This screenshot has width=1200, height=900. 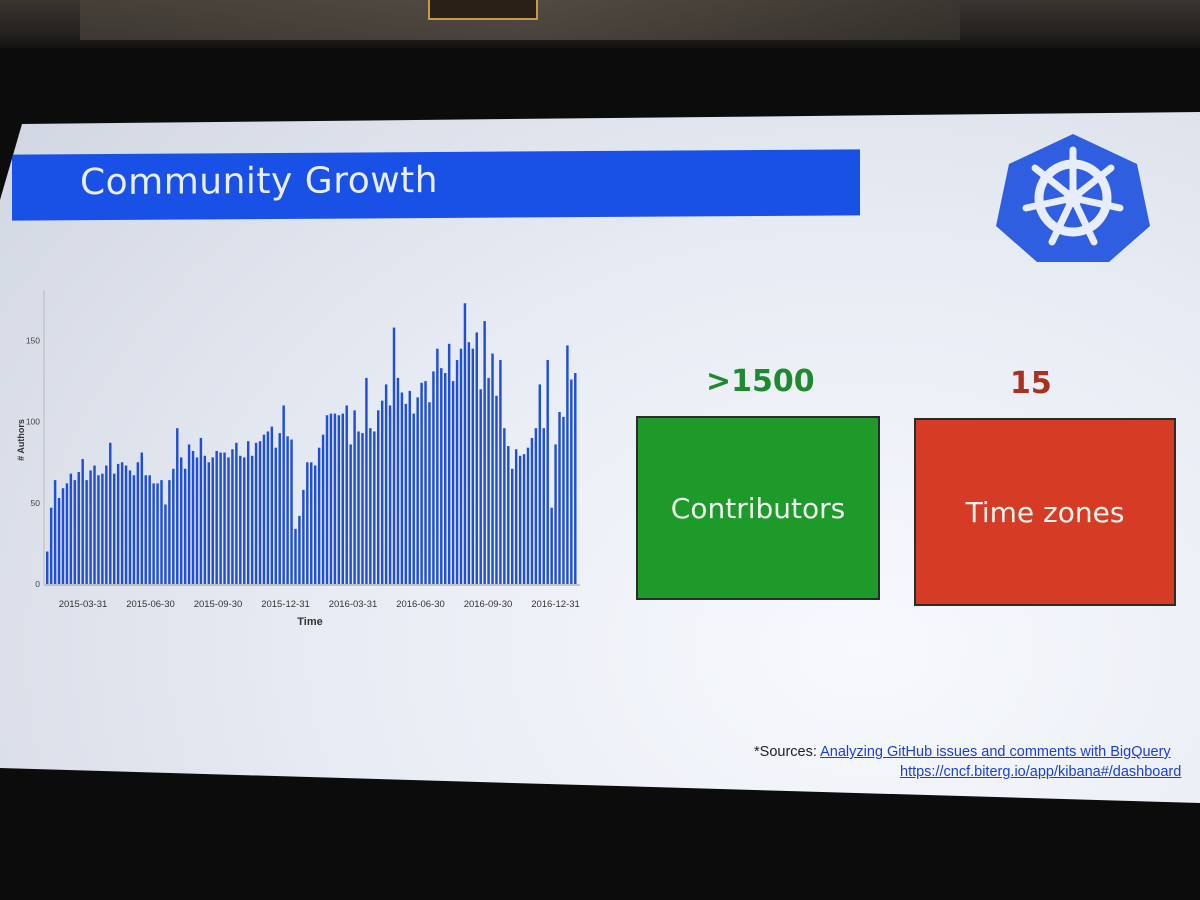 What do you see at coordinates (1045, 512) in the screenshot?
I see `timezones-label: Time zones` at bounding box center [1045, 512].